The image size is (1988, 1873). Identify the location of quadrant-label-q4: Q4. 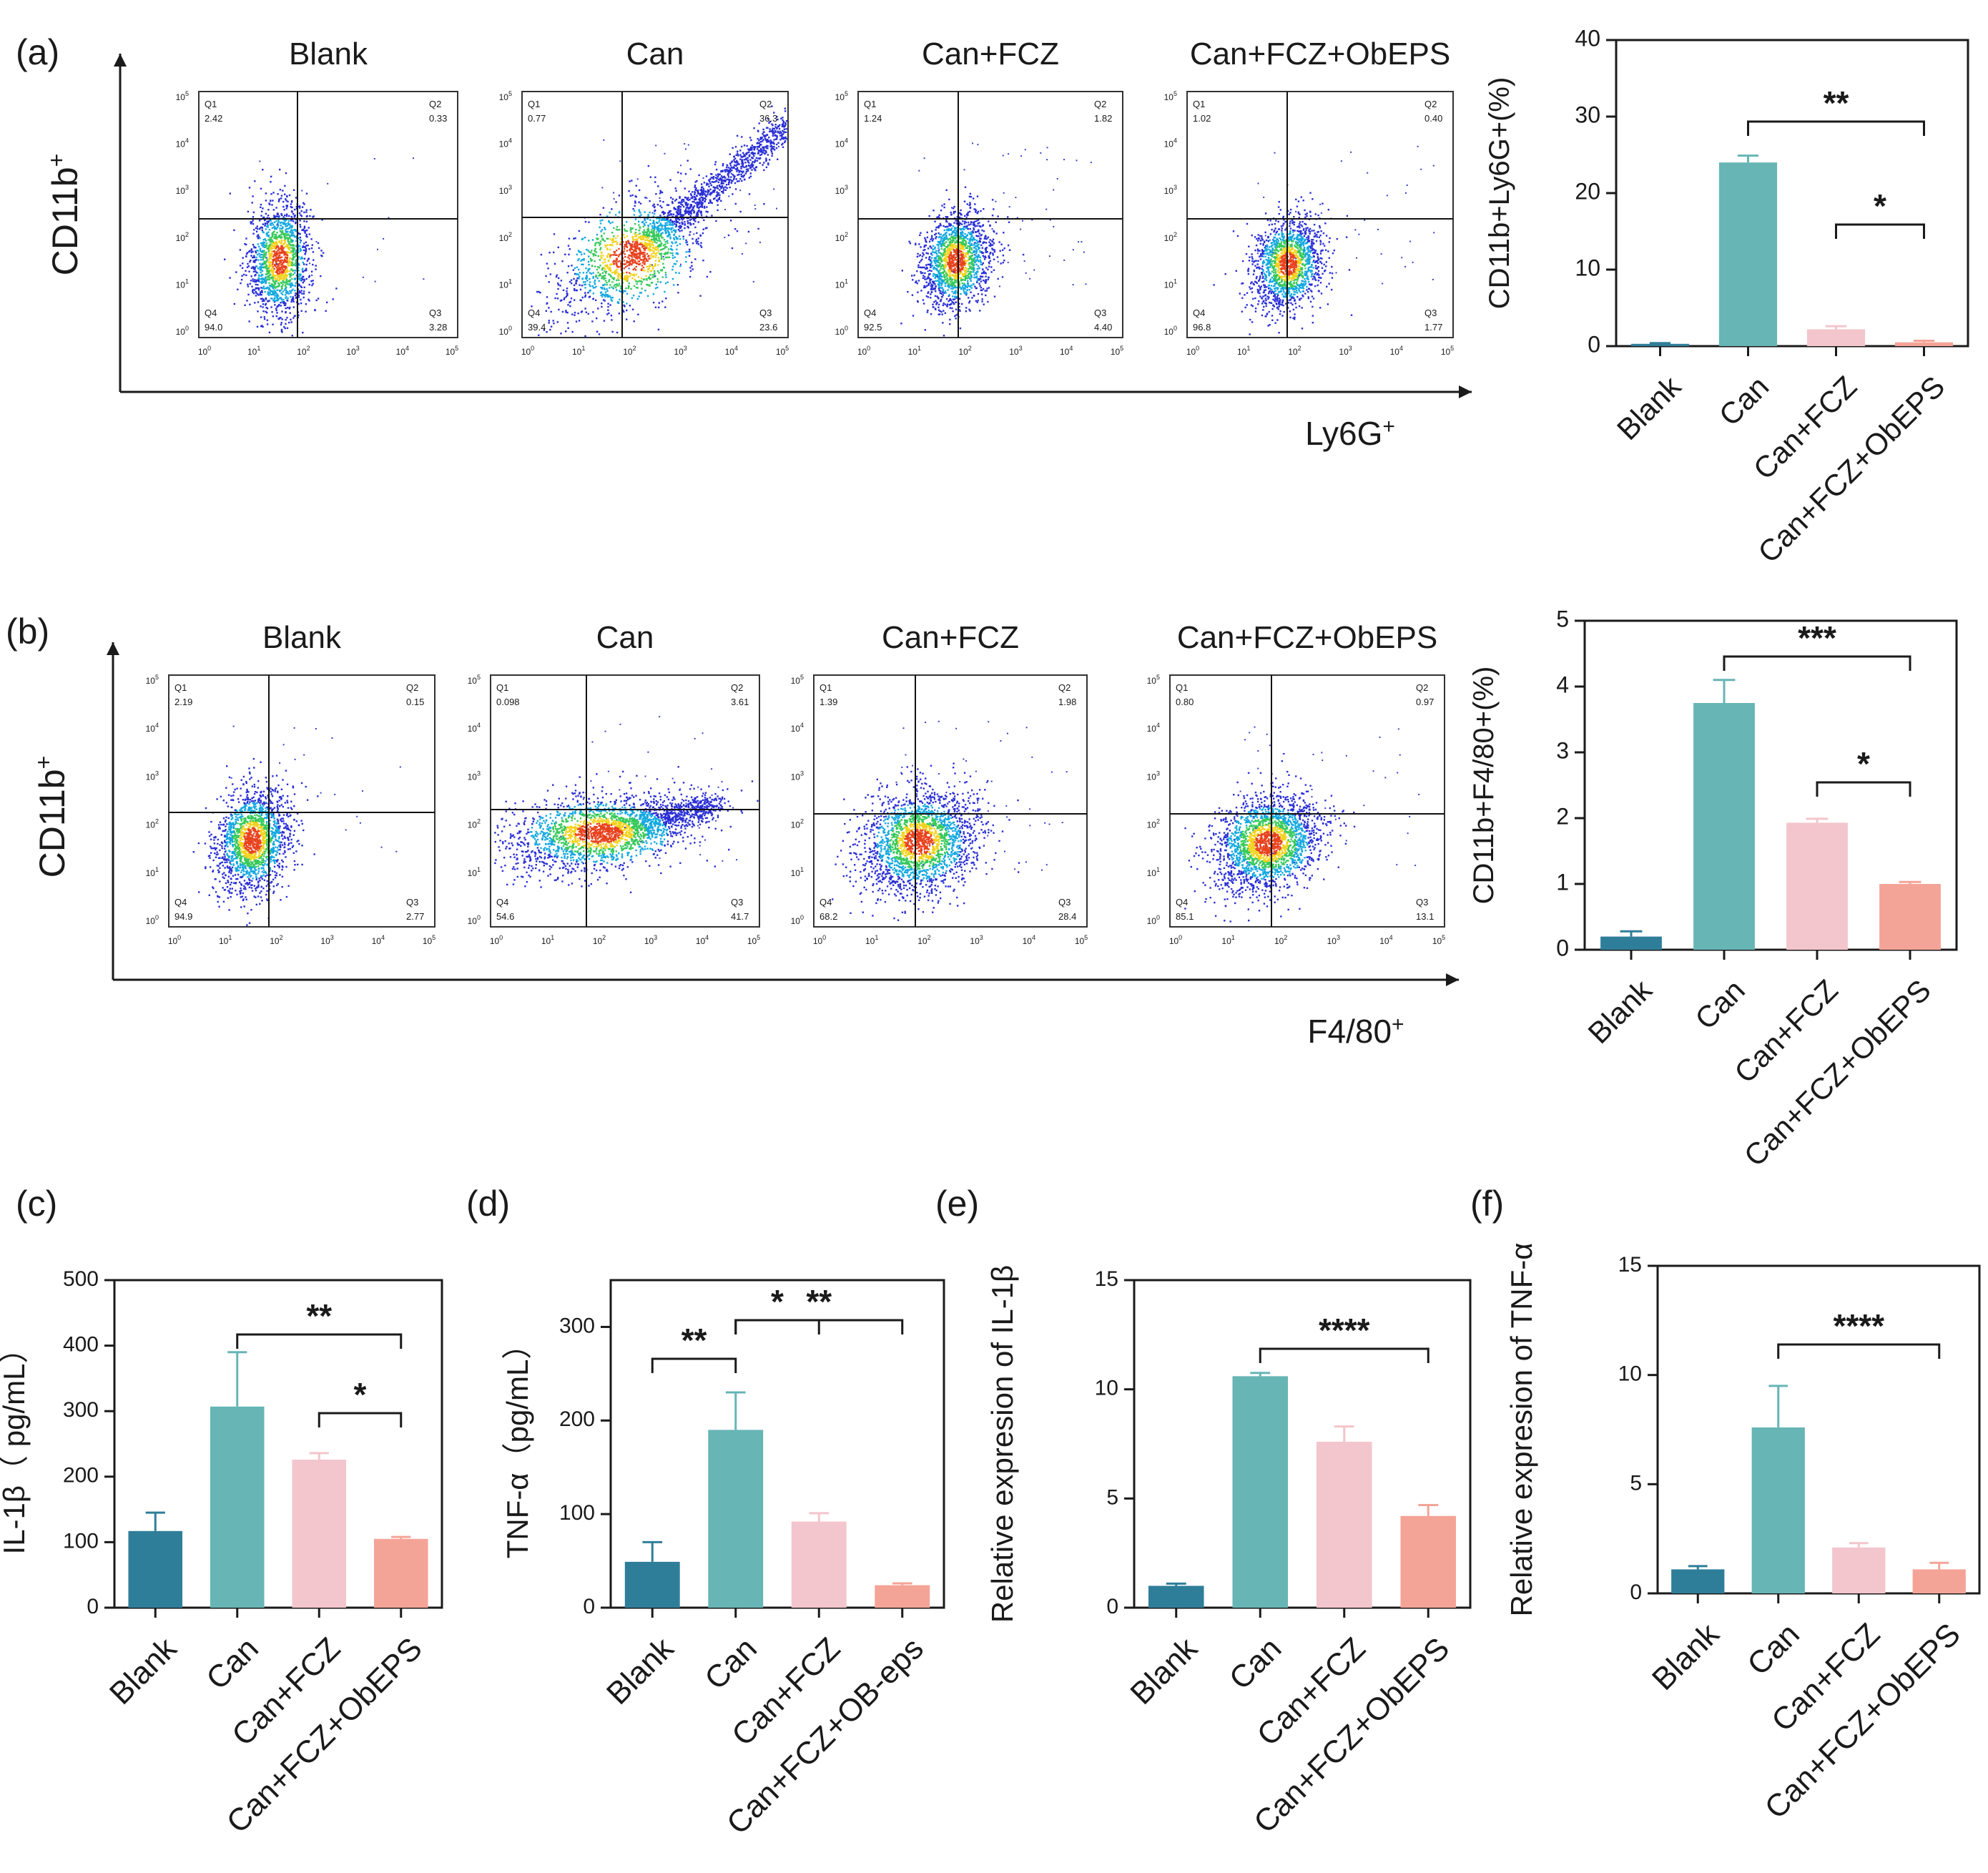
(211, 313).